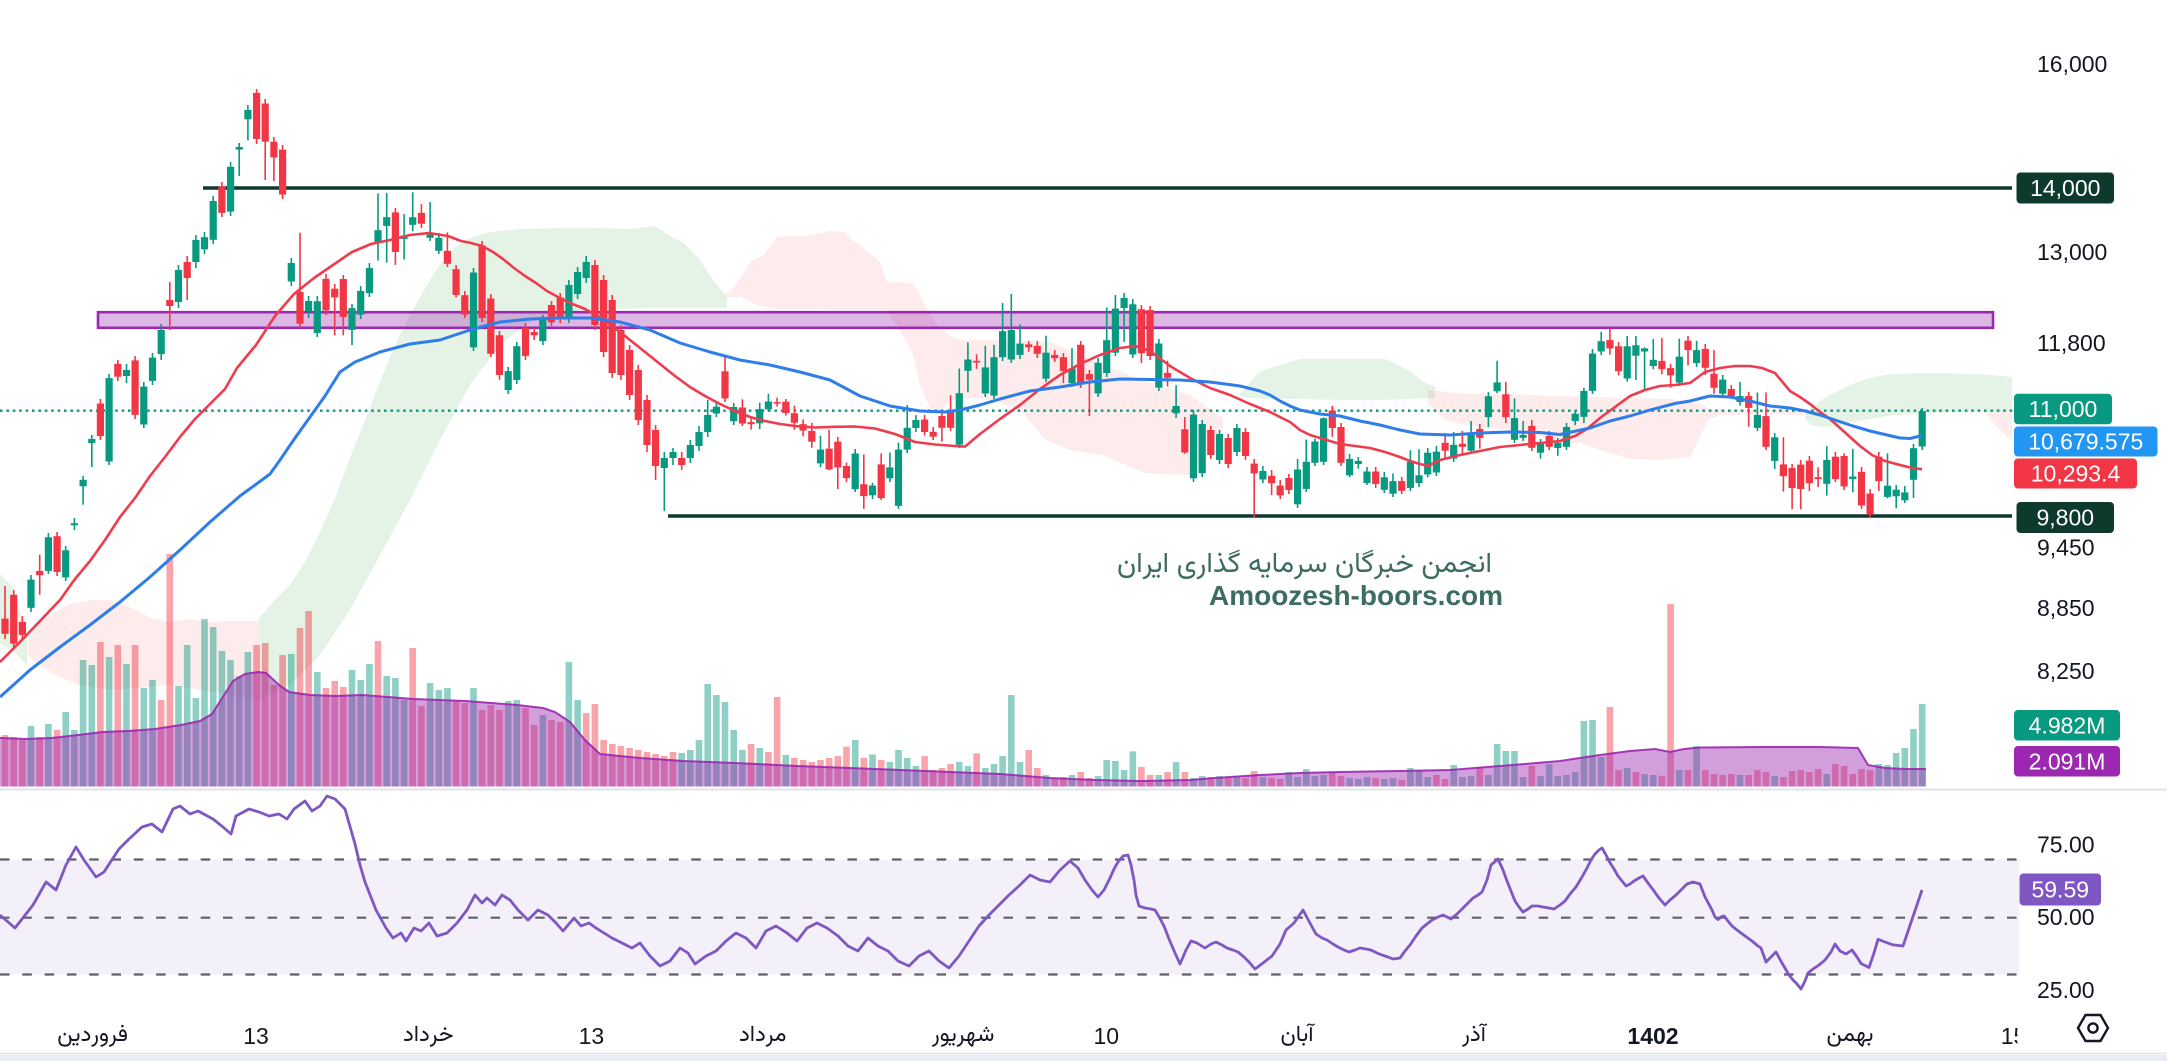 The height and width of the screenshot is (1061, 2167). What do you see at coordinates (2072, 64) in the screenshot?
I see `svg-text: 16,000` at bounding box center [2072, 64].